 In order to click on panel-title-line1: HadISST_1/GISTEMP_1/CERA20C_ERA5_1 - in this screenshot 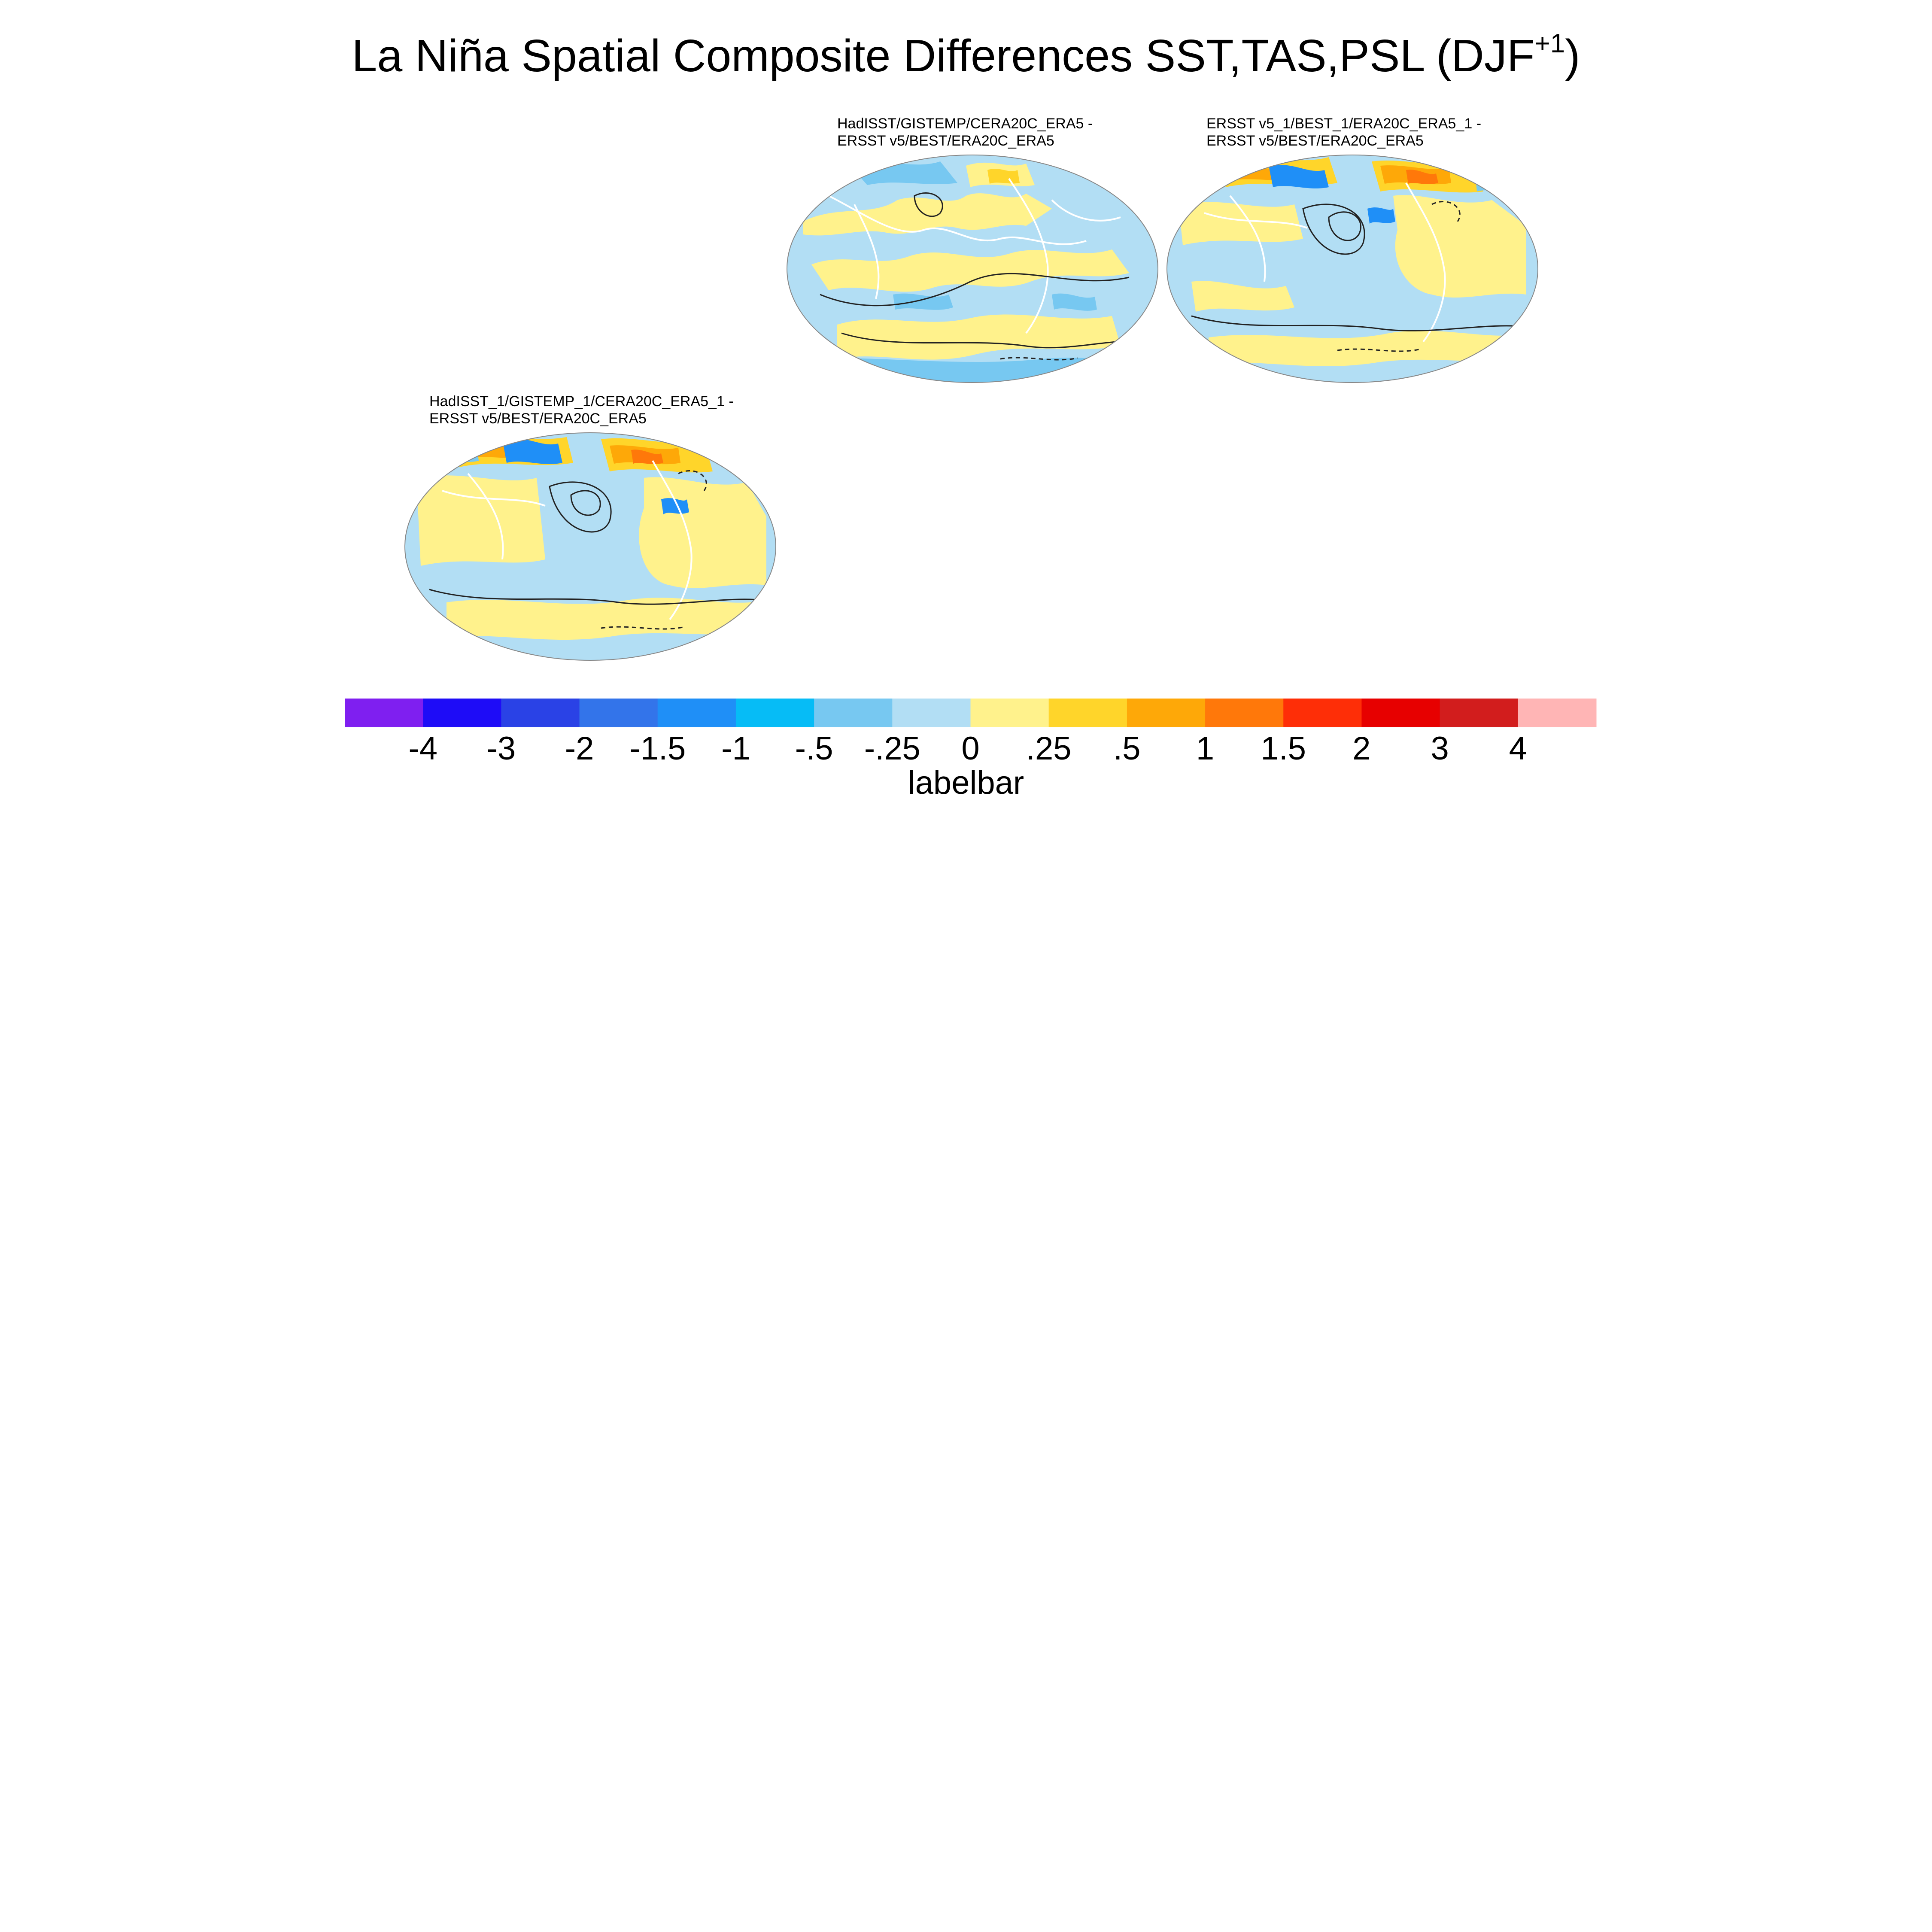, I will do `click(581, 401)`.